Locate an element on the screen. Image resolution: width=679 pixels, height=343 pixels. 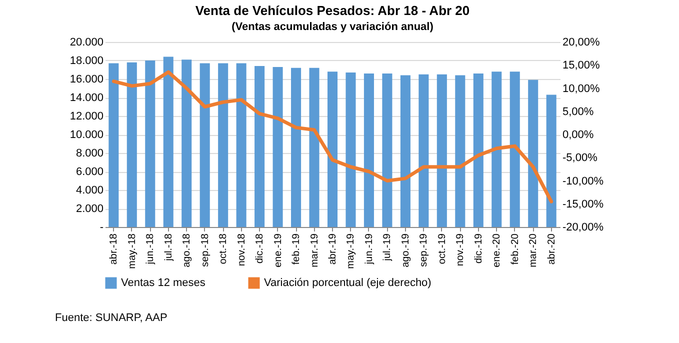
x-tick-label: ene.-20 is located at coordinates (497, 250).